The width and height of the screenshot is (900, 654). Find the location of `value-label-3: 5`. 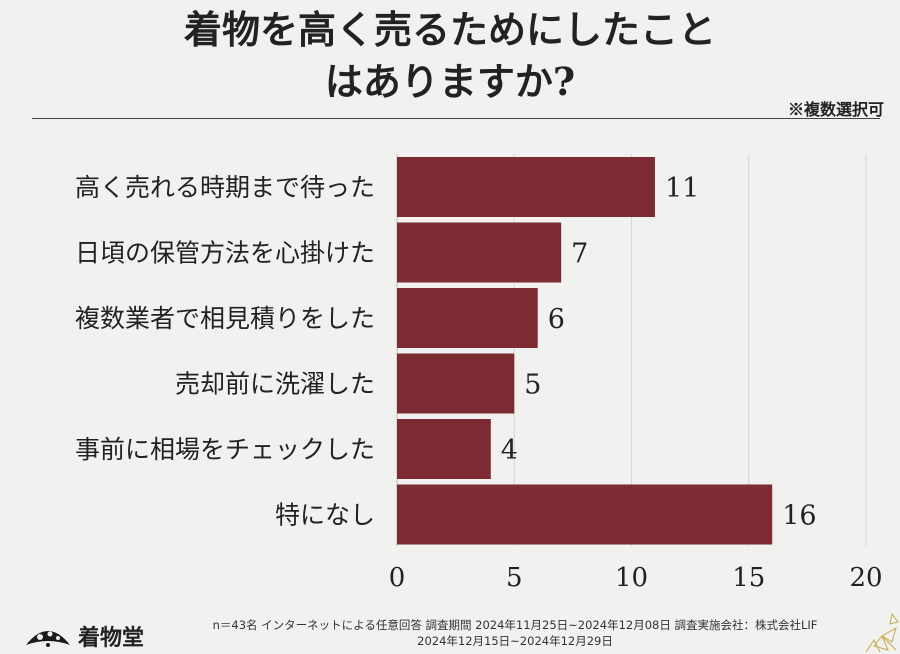

value-label-3: 5 is located at coordinates (532, 385).